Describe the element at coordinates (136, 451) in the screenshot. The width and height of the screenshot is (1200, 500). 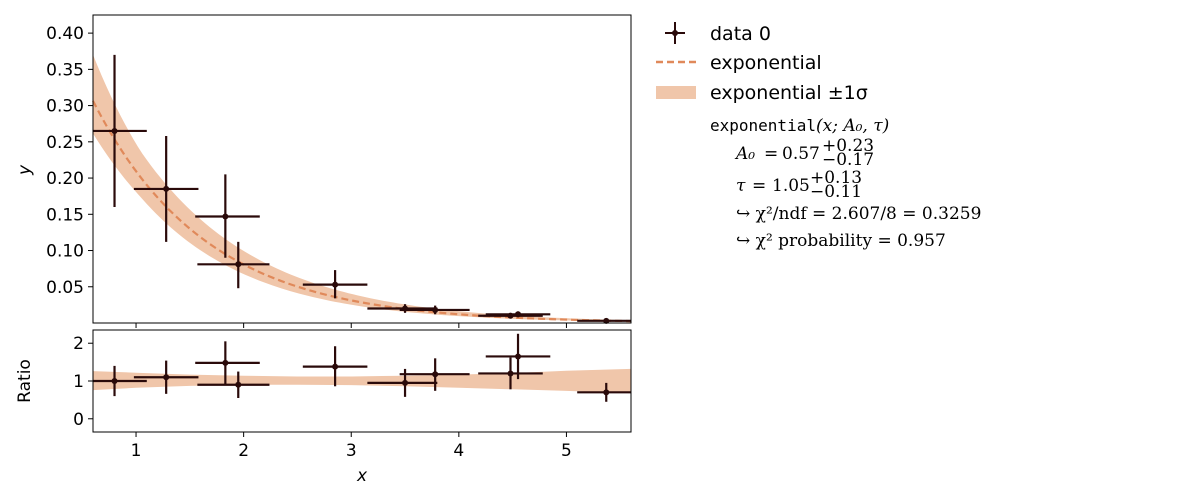
I see `x-tick-label: 1` at that location.